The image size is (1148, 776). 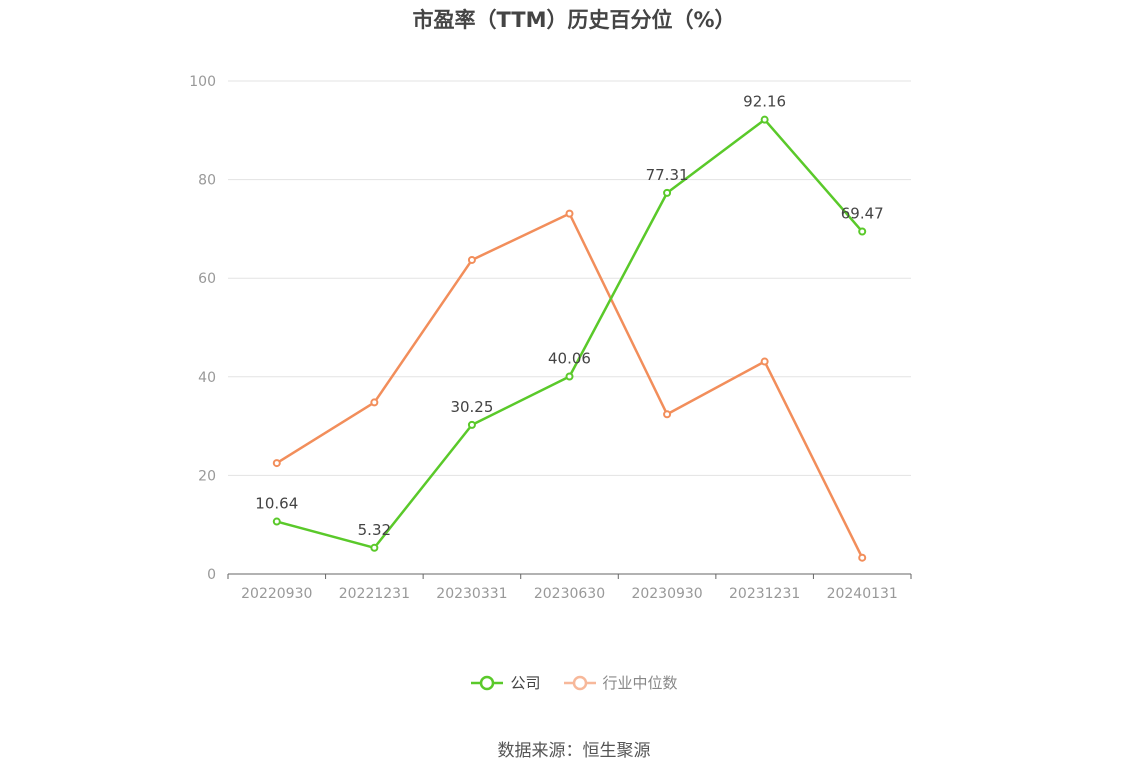 What do you see at coordinates (207, 181) in the screenshot?
I see `y-tick-label: 80` at bounding box center [207, 181].